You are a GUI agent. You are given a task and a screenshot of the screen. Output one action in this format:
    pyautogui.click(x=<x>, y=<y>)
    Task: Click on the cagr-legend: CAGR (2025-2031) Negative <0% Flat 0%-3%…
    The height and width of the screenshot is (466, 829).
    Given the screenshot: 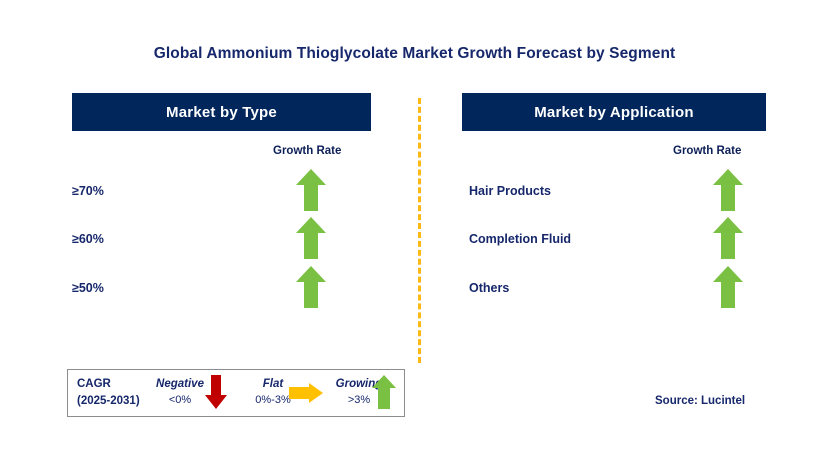 What is the action you would take?
    pyautogui.click(x=236, y=393)
    